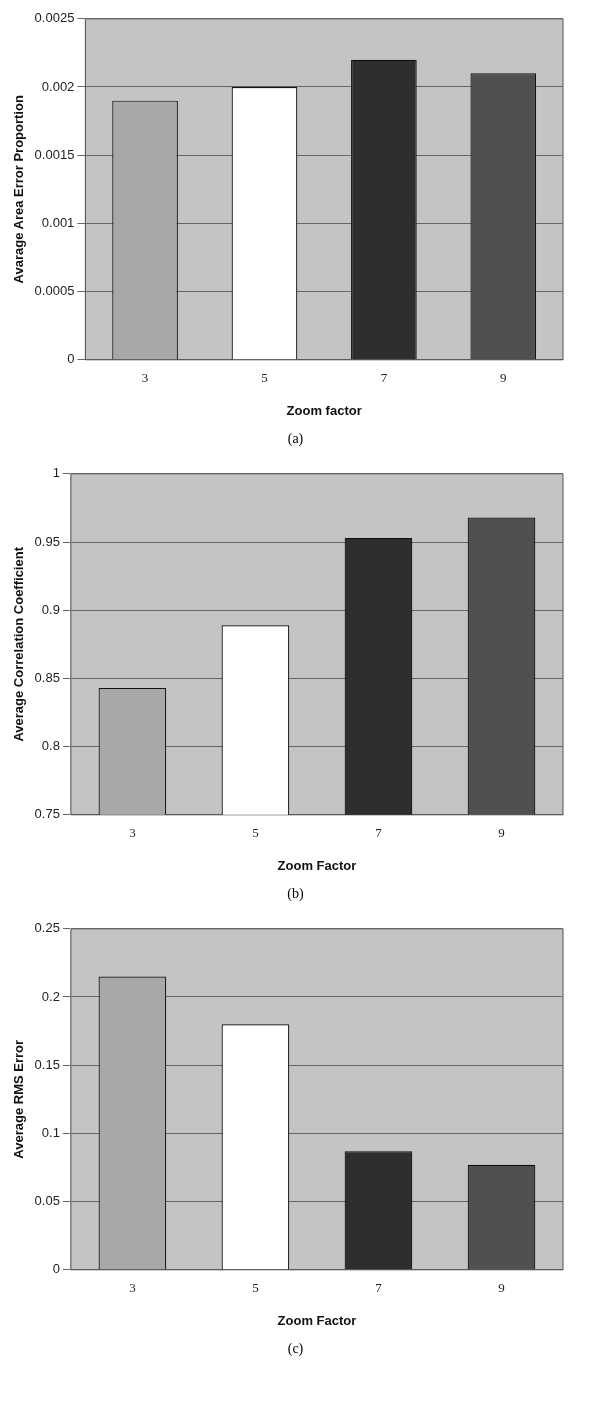 This screenshot has height=1404, width=591. What do you see at coordinates (50, 996) in the screenshot?
I see `y-tick-label: 0.2` at bounding box center [50, 996].